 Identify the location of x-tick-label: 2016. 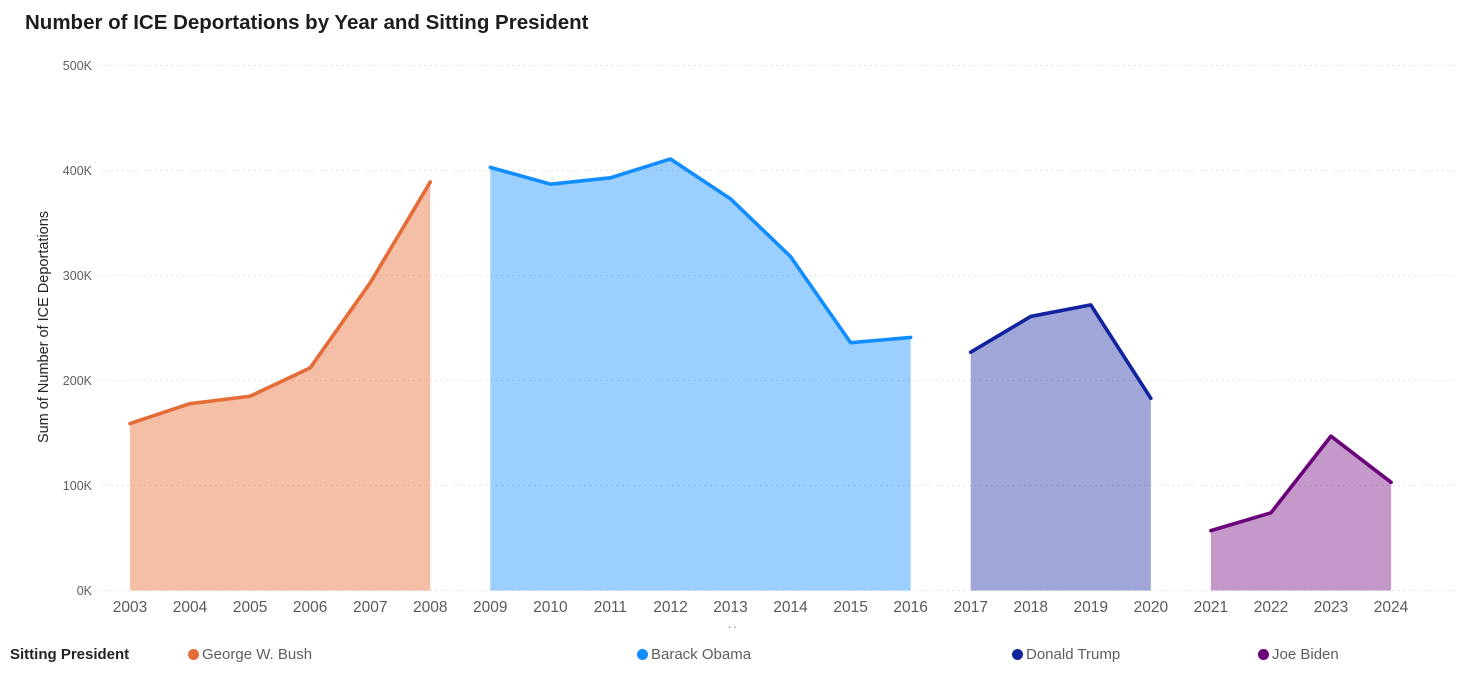
(910, 607).